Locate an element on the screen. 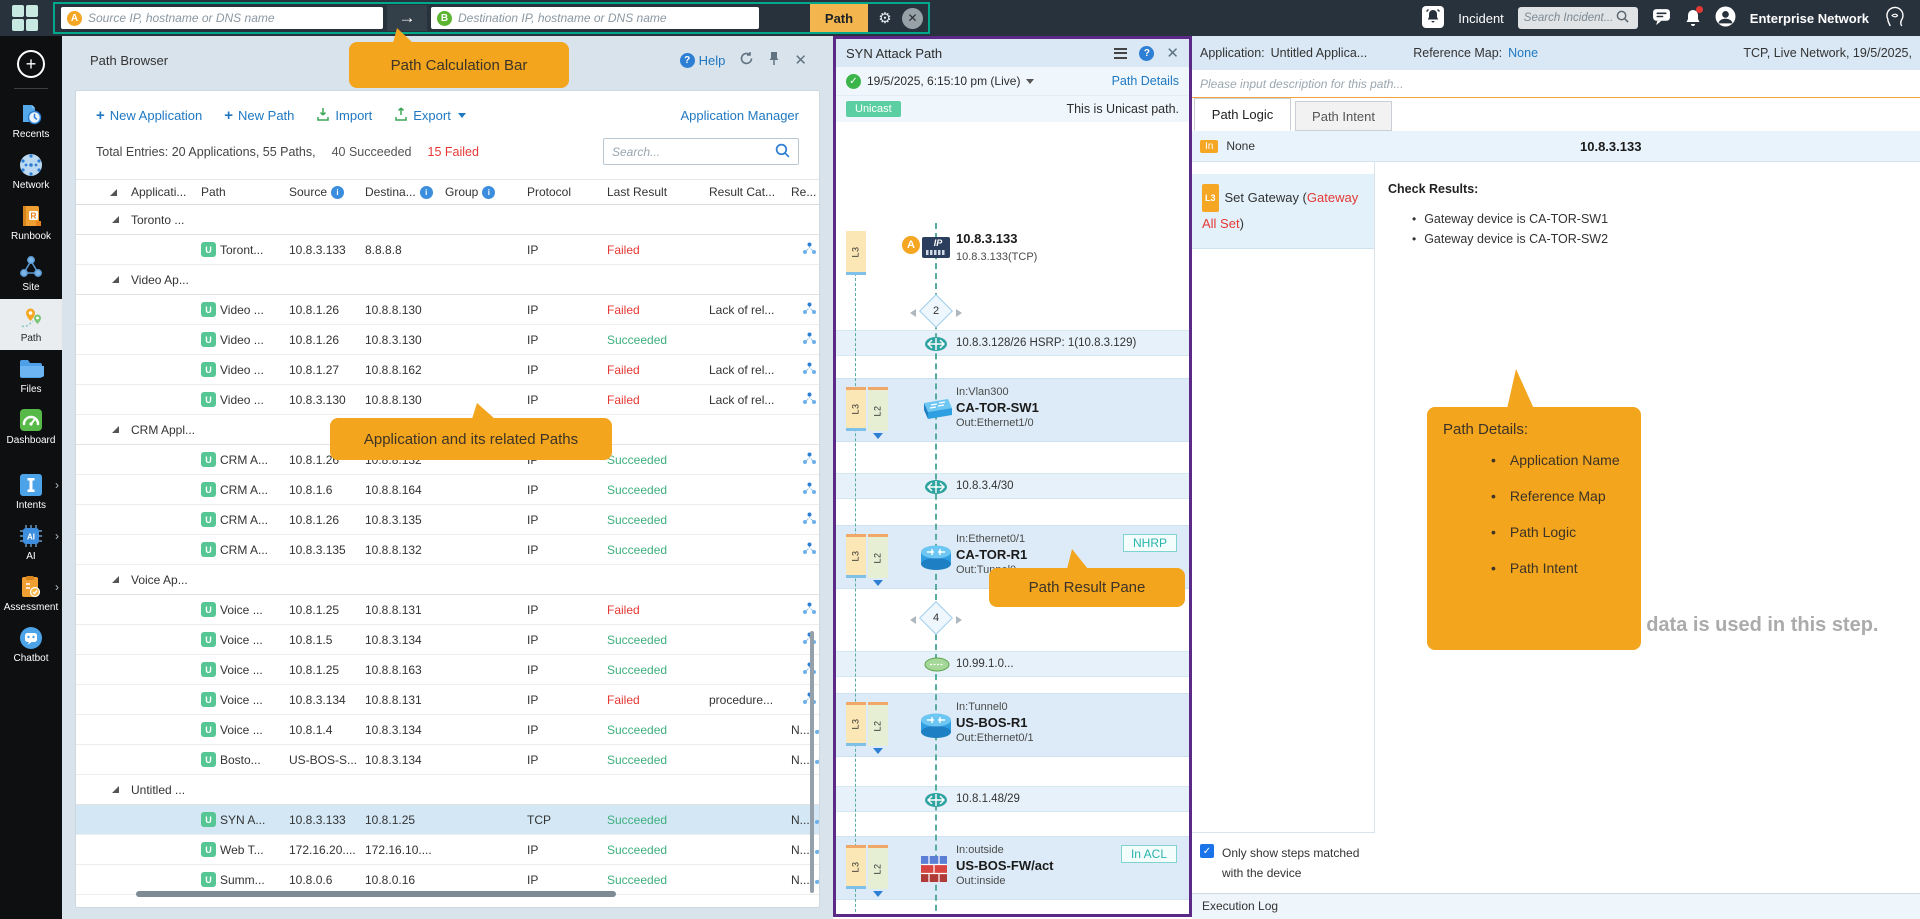  incident-icon is located at coordinates (1433, 18).